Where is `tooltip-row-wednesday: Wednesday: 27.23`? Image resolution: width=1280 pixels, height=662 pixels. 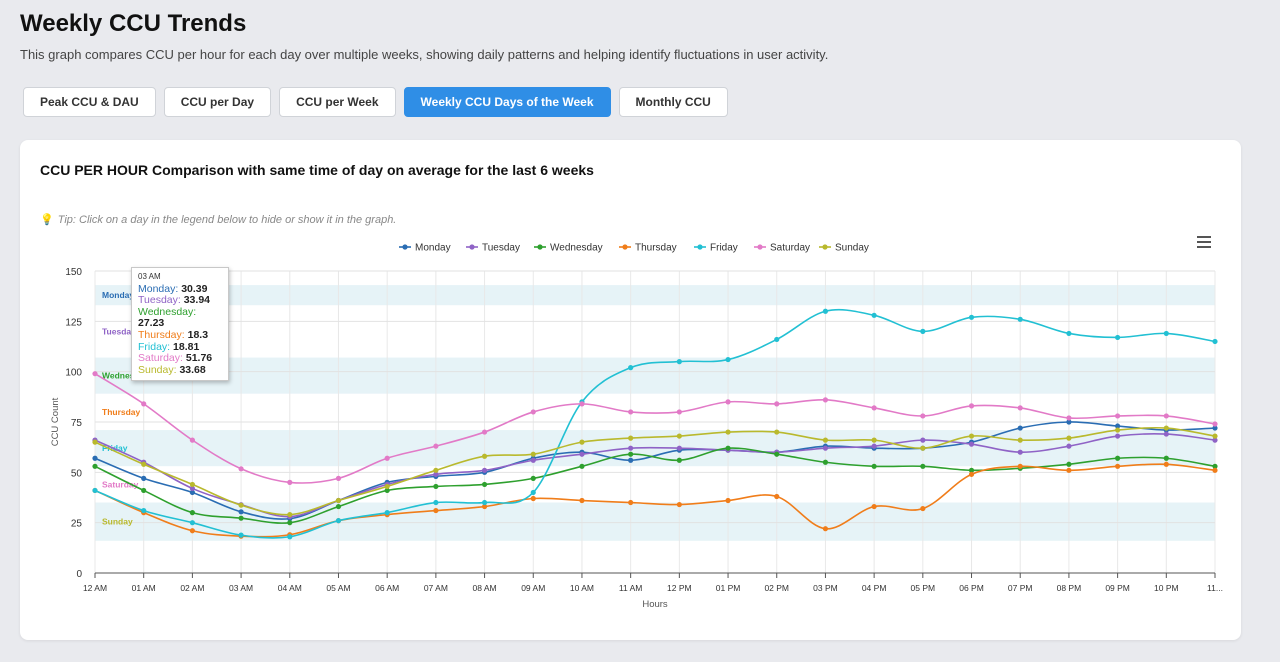
tooltip-row-wednesday: Wednesday: 27.23 is located at coordinates (180, 318).